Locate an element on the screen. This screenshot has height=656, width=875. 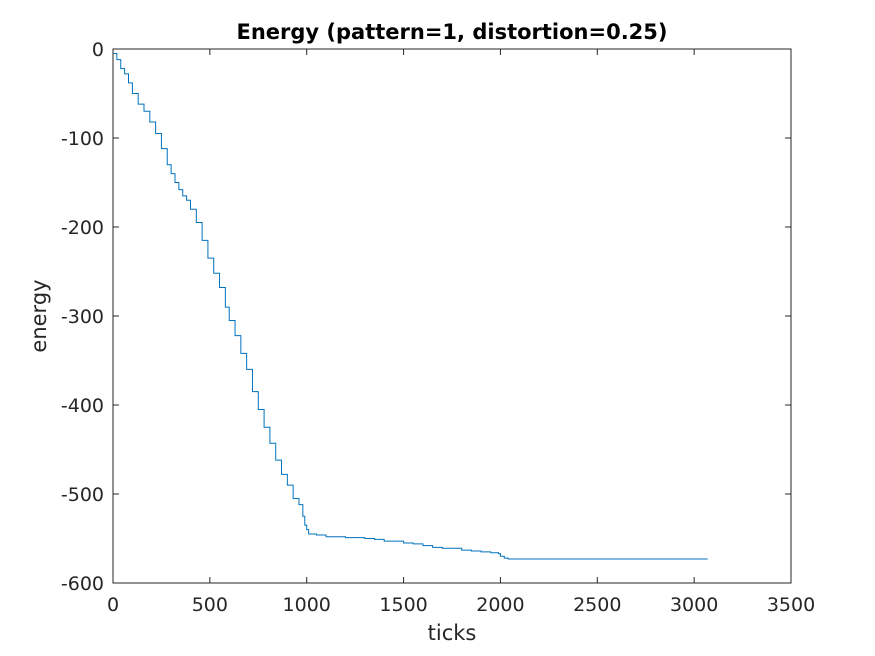
x-tick-label: 500 is located at coordinates (210, 605).